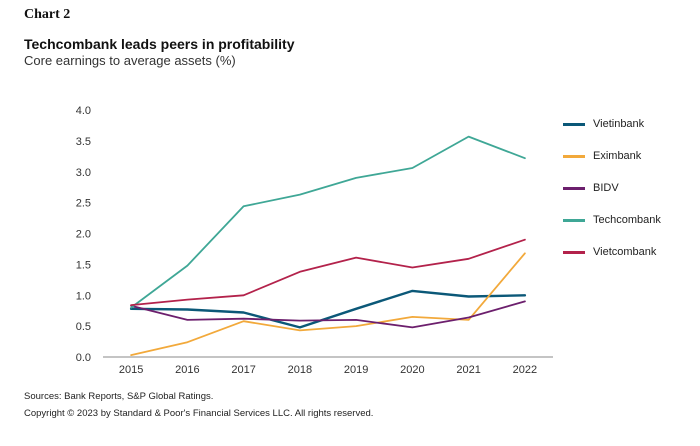  I want to click on legend-label-techcombank: Techcombank, so click(627, 220).